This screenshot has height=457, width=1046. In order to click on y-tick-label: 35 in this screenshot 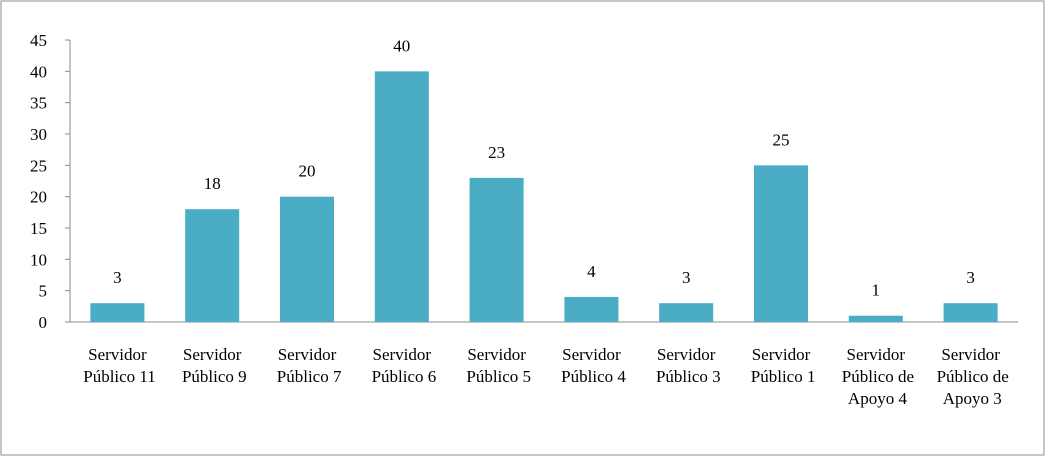, I will do `click(38, 103)`.